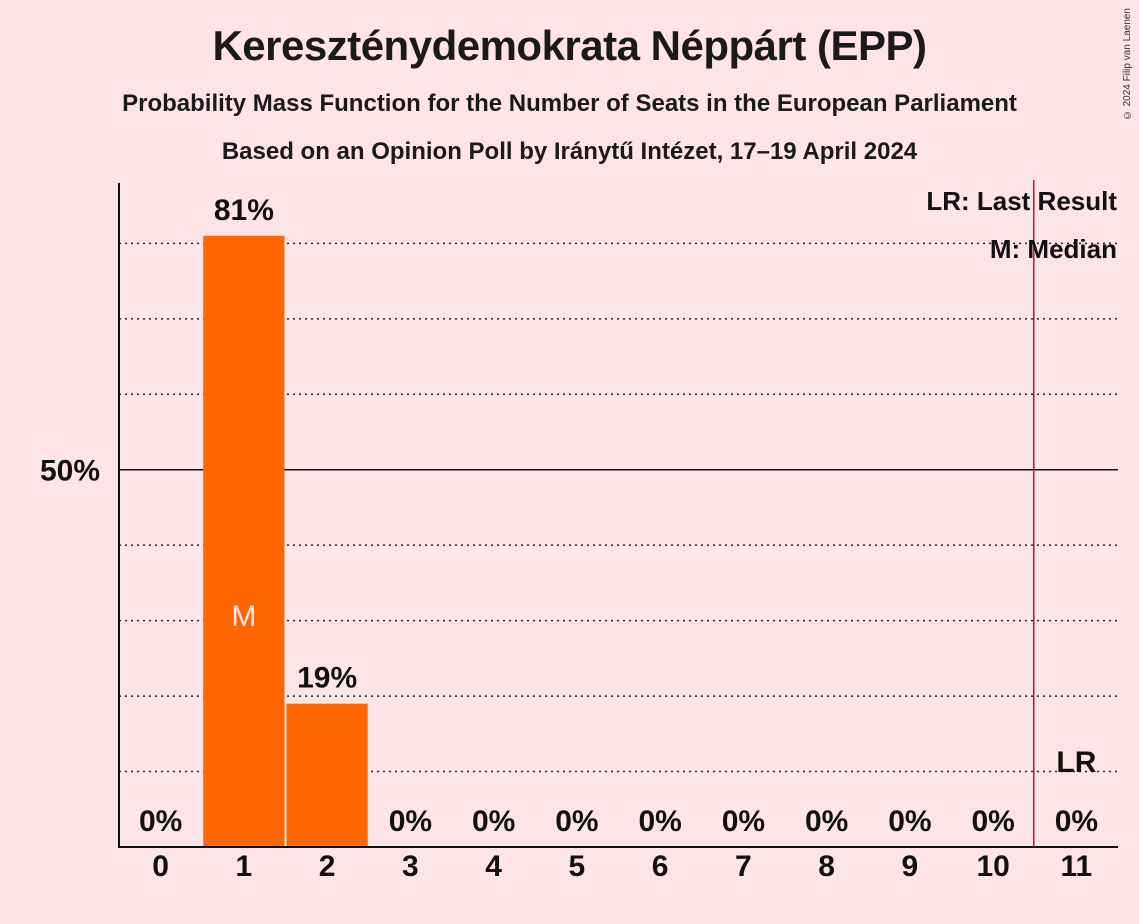  What do you see at coordinates (1053, 249) in the screenshot?
I see `legend-median: M: Median` at bounding box center [1053, 249].